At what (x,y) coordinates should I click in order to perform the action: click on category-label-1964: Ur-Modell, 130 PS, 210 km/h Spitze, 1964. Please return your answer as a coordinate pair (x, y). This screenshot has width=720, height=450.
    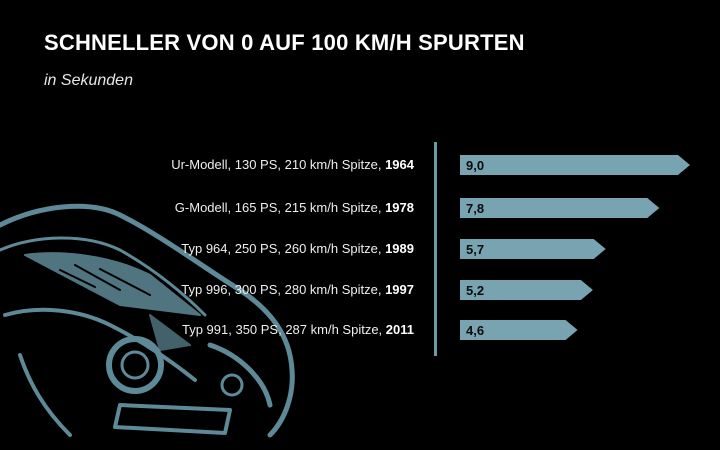
    Looking at the image, I should click on (292, 164).